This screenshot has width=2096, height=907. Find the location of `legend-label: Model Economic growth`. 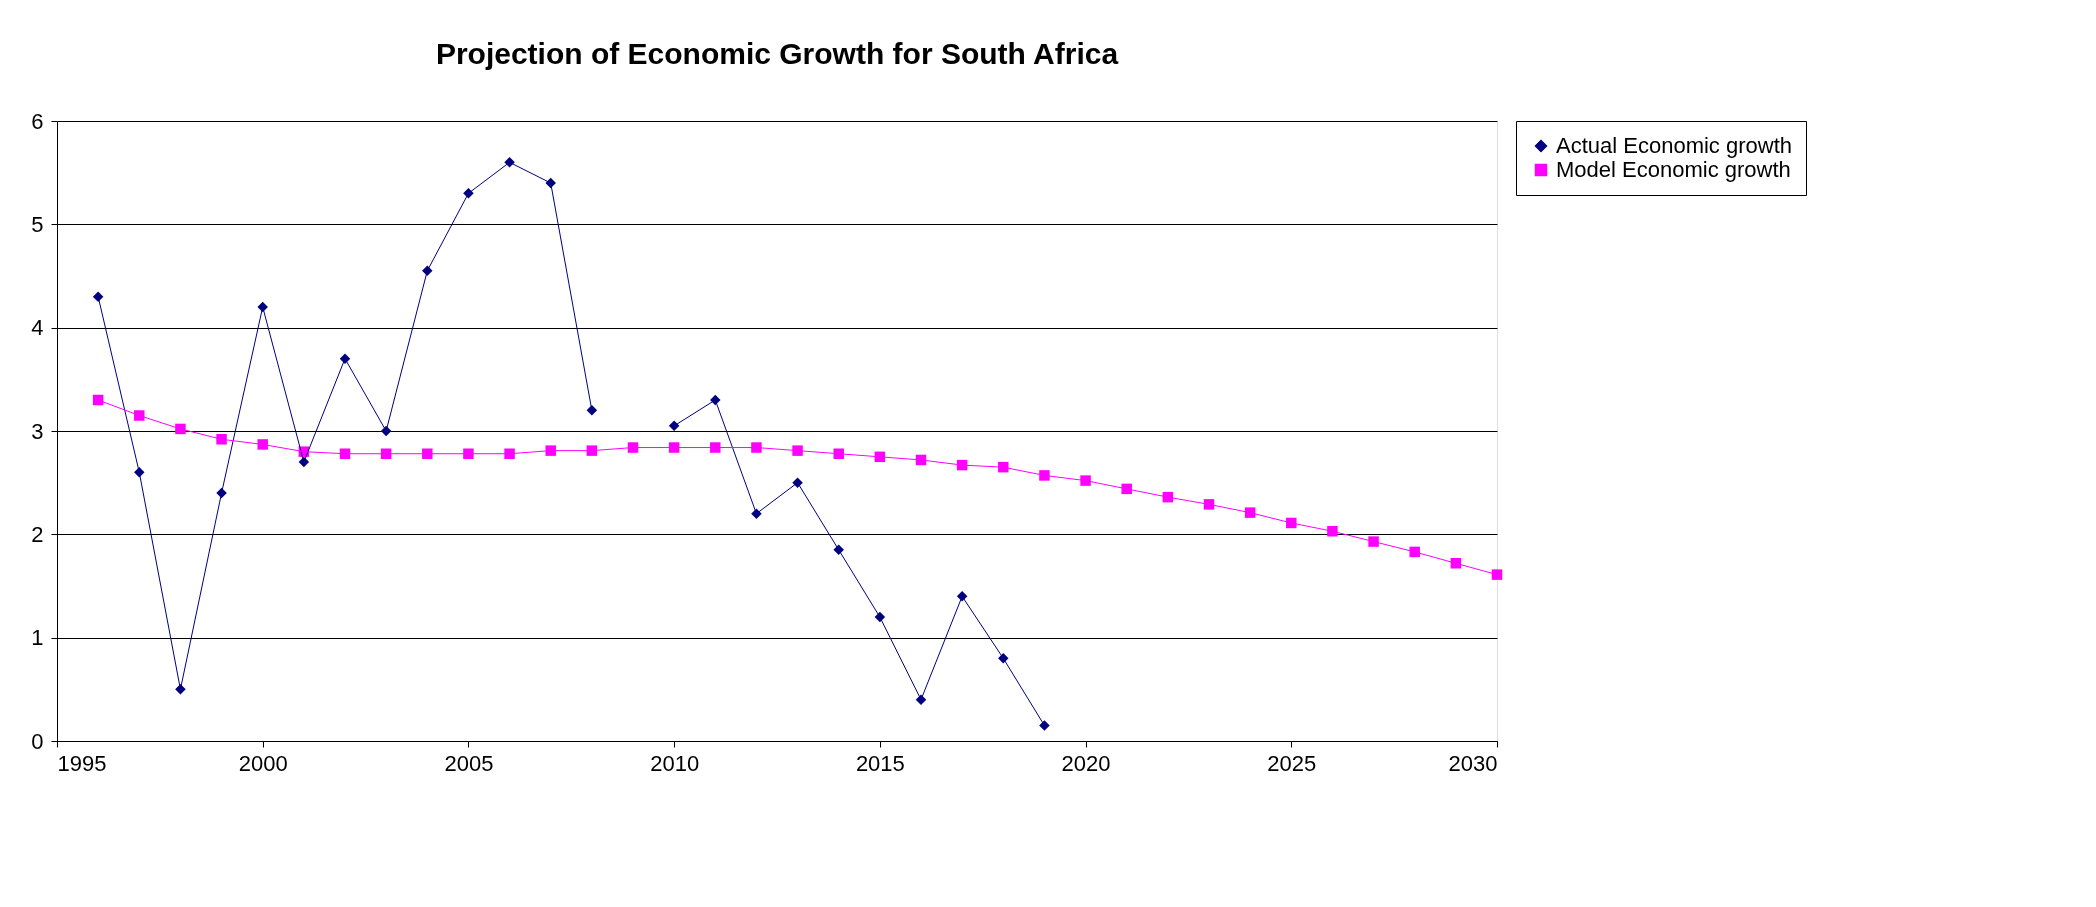

legend-label: Model Economic growth is located at coordinates (1673, 169).